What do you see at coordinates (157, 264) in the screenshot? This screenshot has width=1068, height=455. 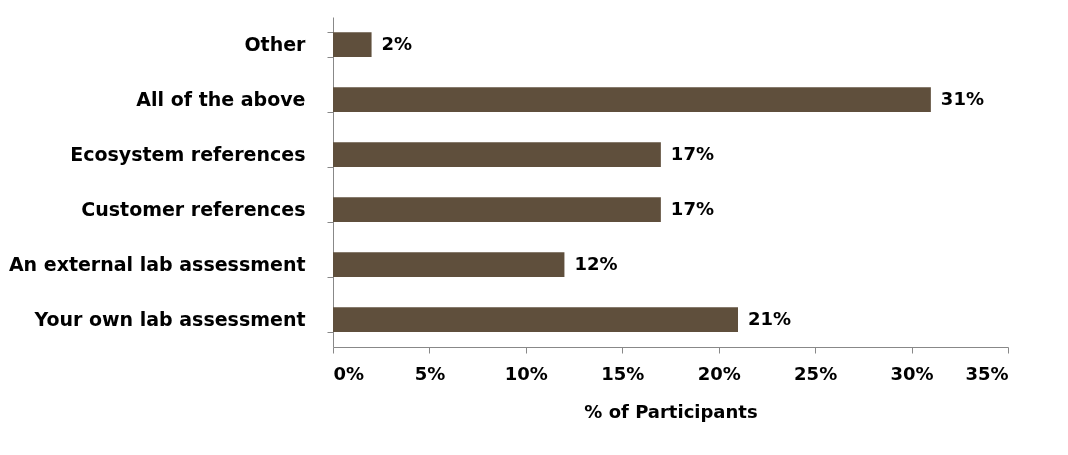 I see `y-tick-label: An external lab assessment` at bounding box center [157, 264].